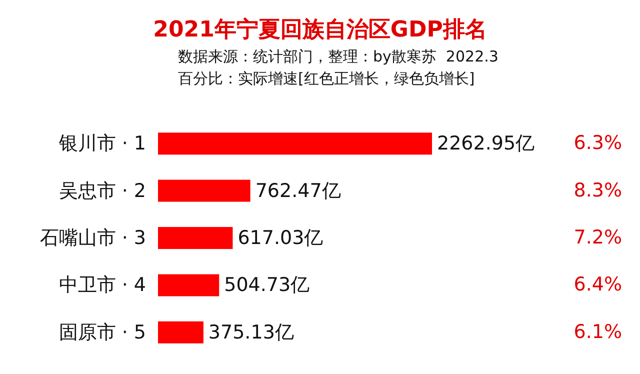  I want to click on data-label: 2262.95亿, so click(486, 143).